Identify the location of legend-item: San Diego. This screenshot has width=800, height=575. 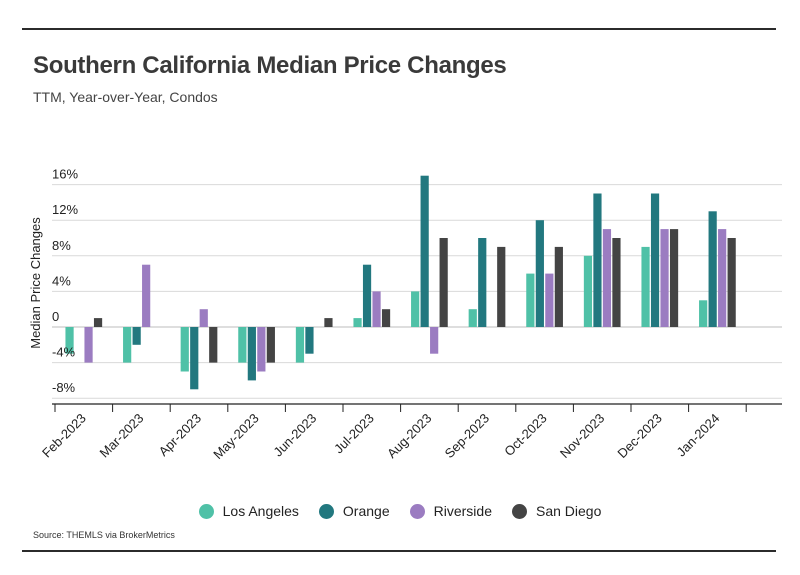
(556, 511).